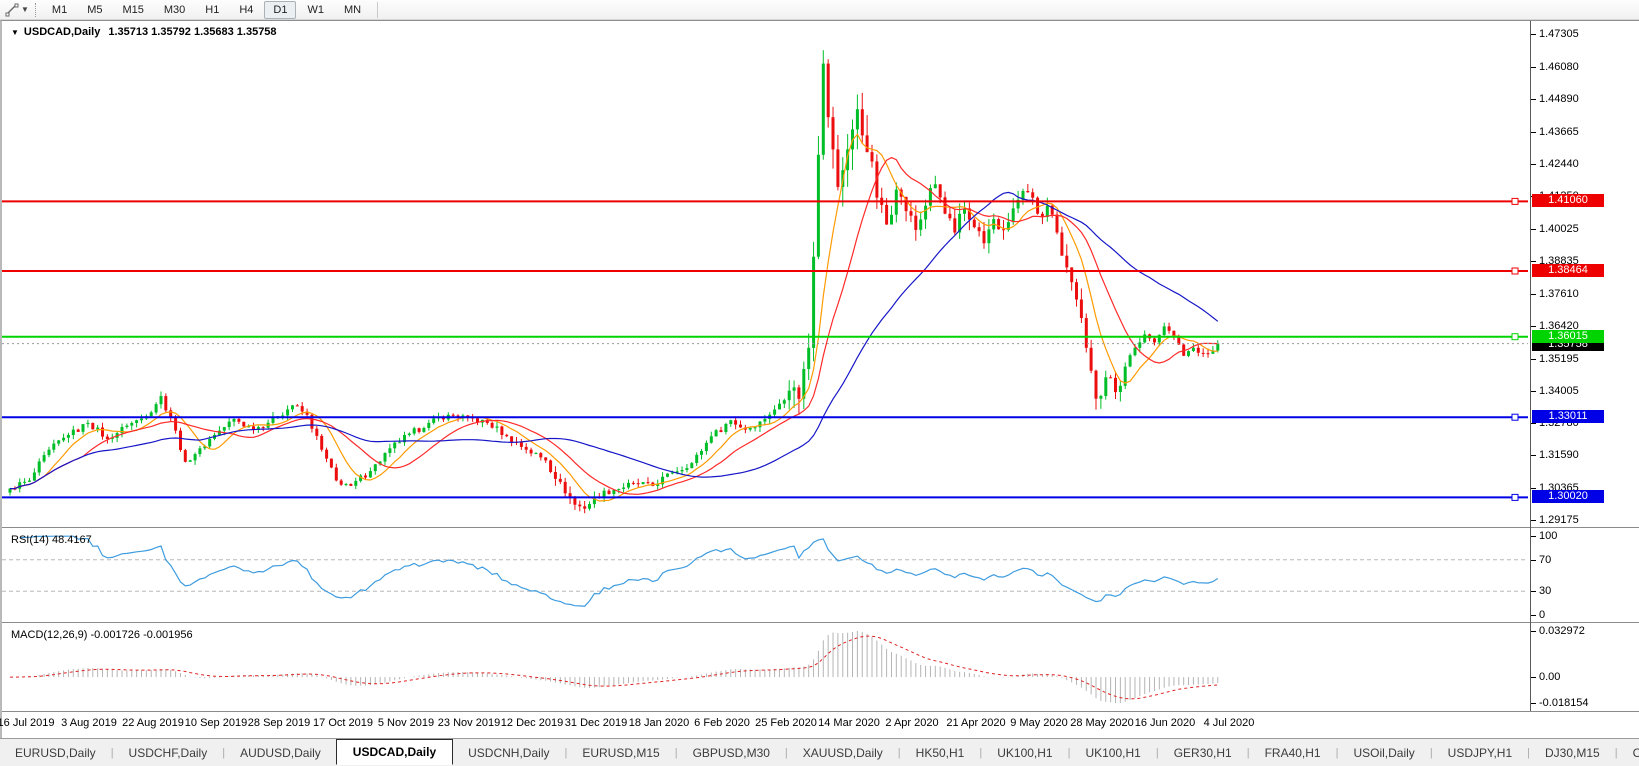 The height and width of the screenshot is (766, 1639). Describe the element at coordinates (406, 723) in the screenshot. I see `date-label: 5 Nov 2019` at that location.